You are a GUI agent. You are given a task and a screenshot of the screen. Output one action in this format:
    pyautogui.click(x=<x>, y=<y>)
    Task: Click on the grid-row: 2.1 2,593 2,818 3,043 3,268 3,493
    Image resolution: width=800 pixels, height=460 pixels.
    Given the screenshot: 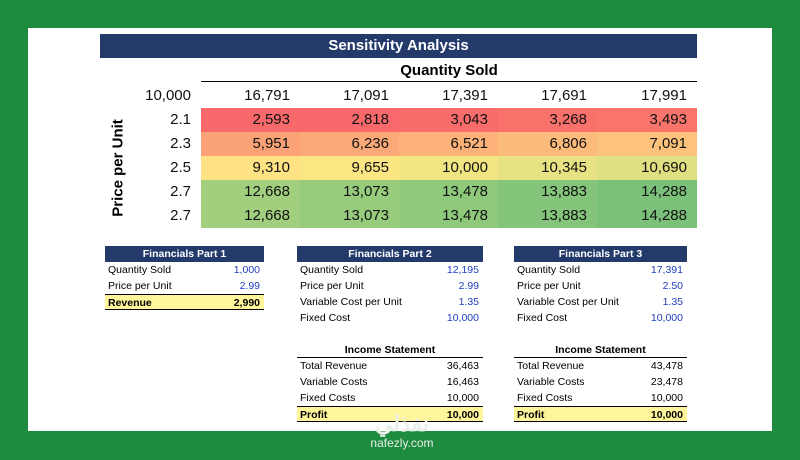 What is the action you would take?
    pyautogui.click(x=398, y=120)
    